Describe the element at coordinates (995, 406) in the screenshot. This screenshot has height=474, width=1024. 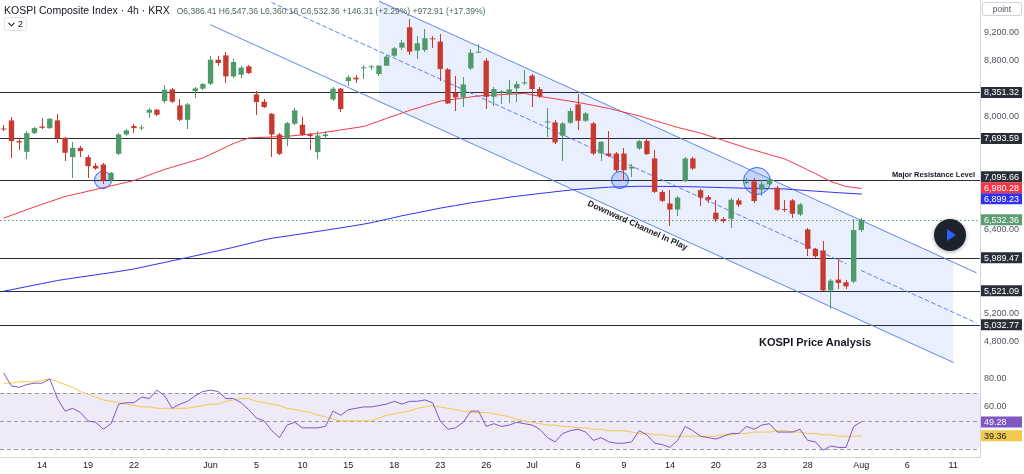
I see `y-tick-label: 60.00` at that location.